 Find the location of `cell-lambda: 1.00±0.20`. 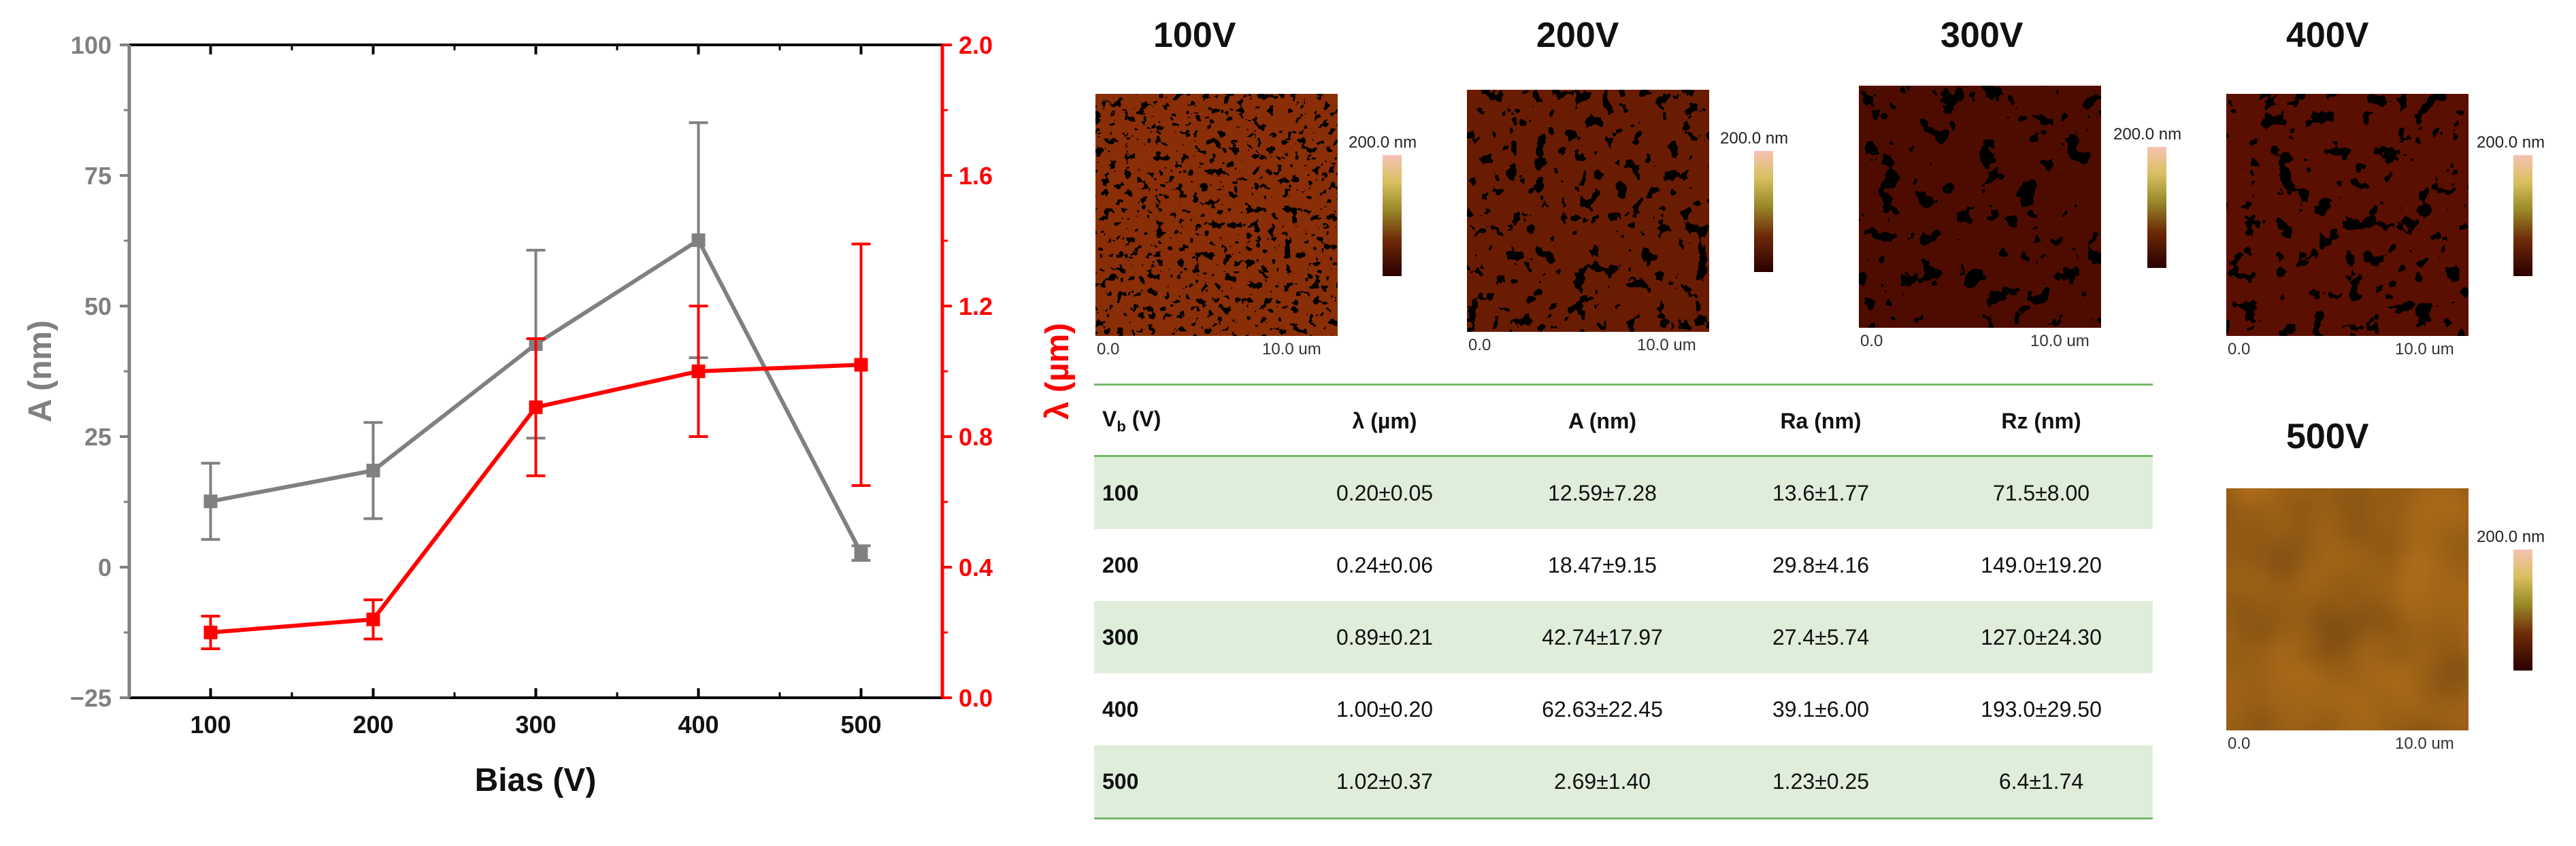

cell-lambda: 1.00±0.20 is located at coordinates (1385, 709).